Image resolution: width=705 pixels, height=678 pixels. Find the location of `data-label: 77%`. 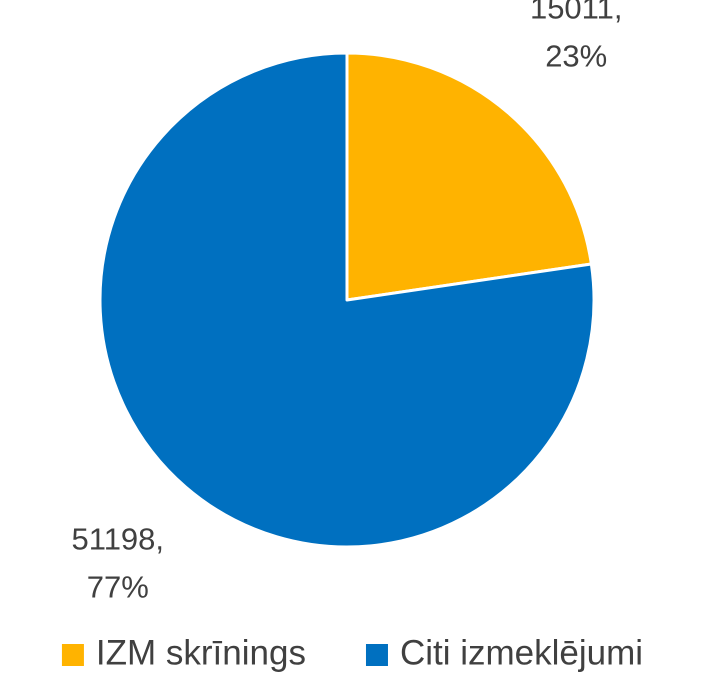

data-label: 77% is located at coordinates (118, 587).